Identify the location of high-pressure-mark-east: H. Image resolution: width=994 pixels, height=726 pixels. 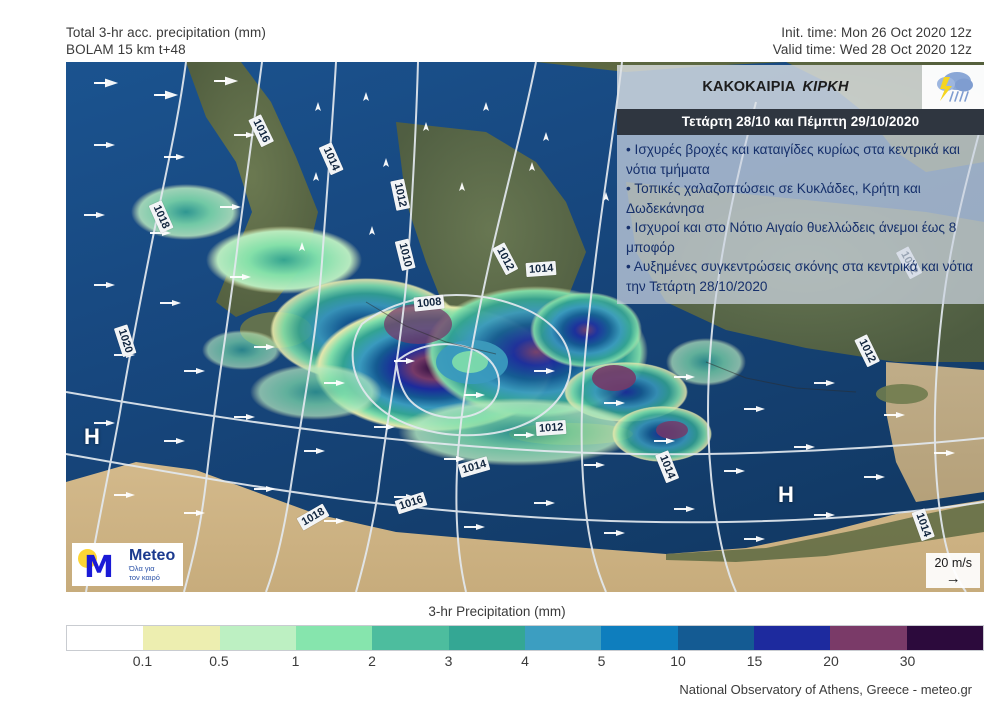
(786, 494).